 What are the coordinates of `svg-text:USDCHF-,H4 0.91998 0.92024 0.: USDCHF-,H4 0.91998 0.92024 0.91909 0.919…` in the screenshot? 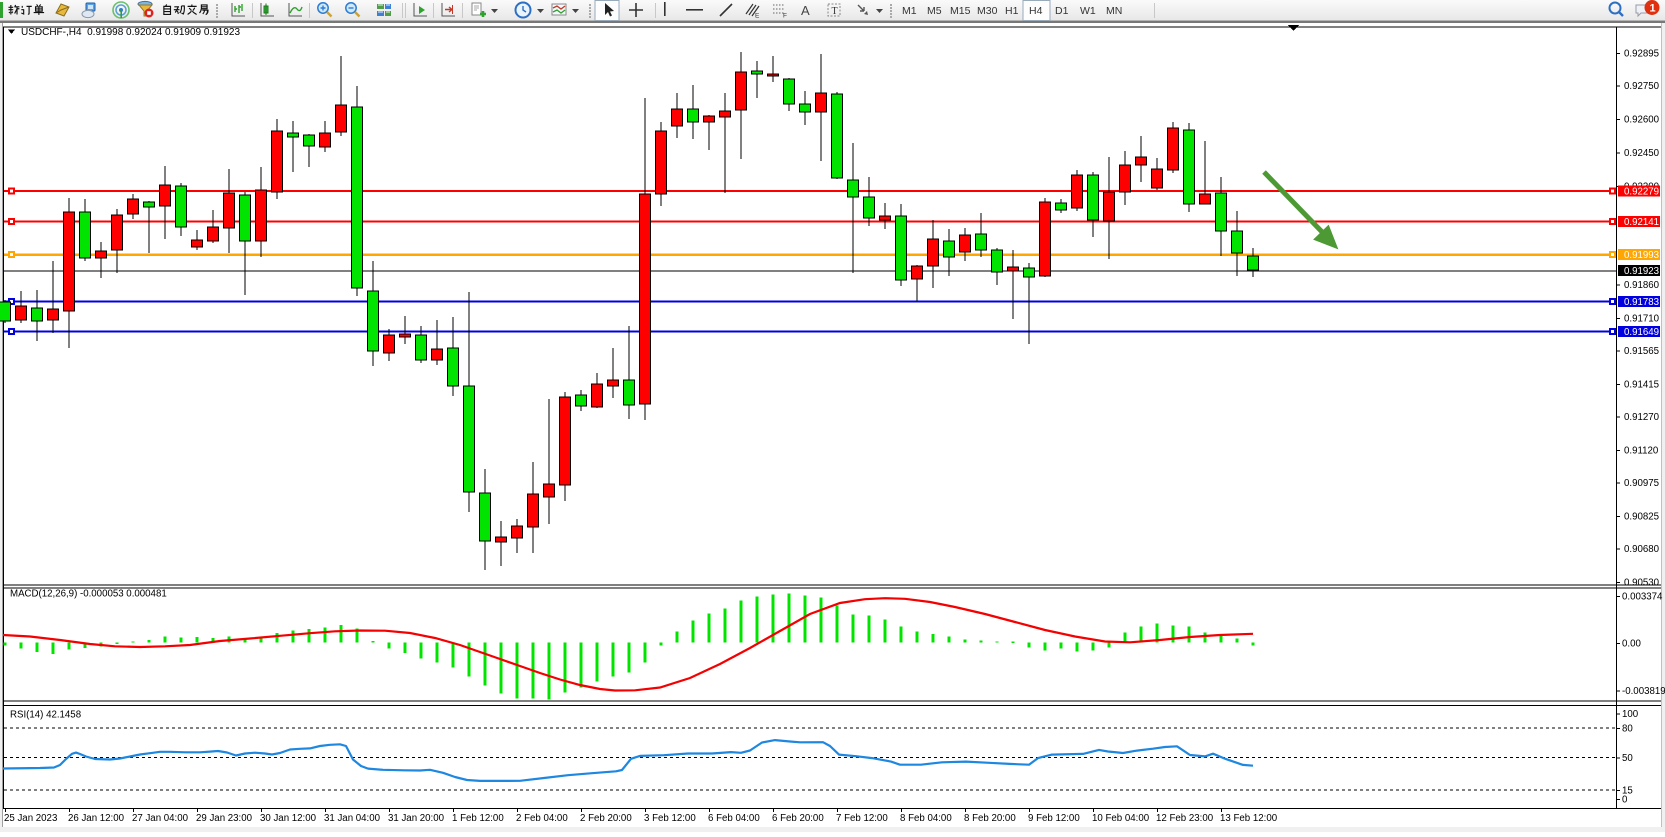 It's located at (130, 32).